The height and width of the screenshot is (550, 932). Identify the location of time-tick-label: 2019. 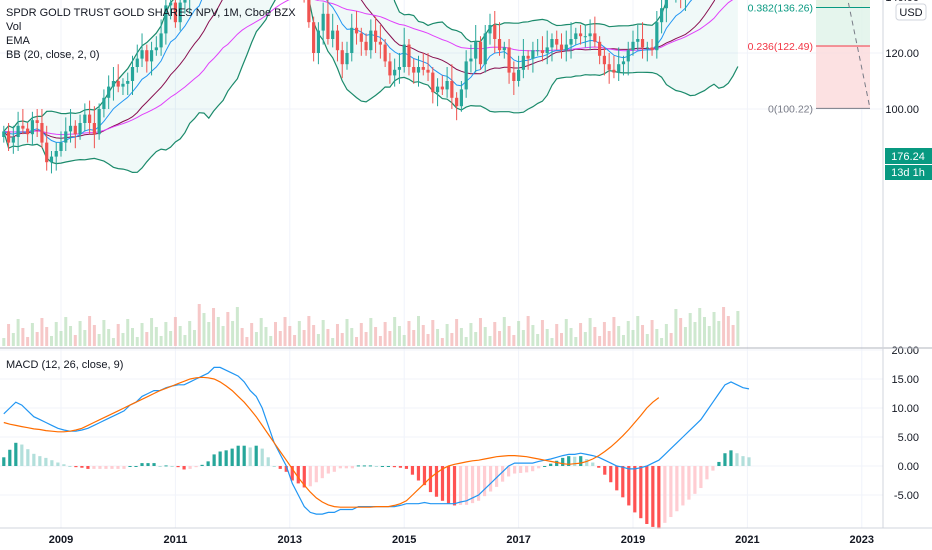
(633, 540).